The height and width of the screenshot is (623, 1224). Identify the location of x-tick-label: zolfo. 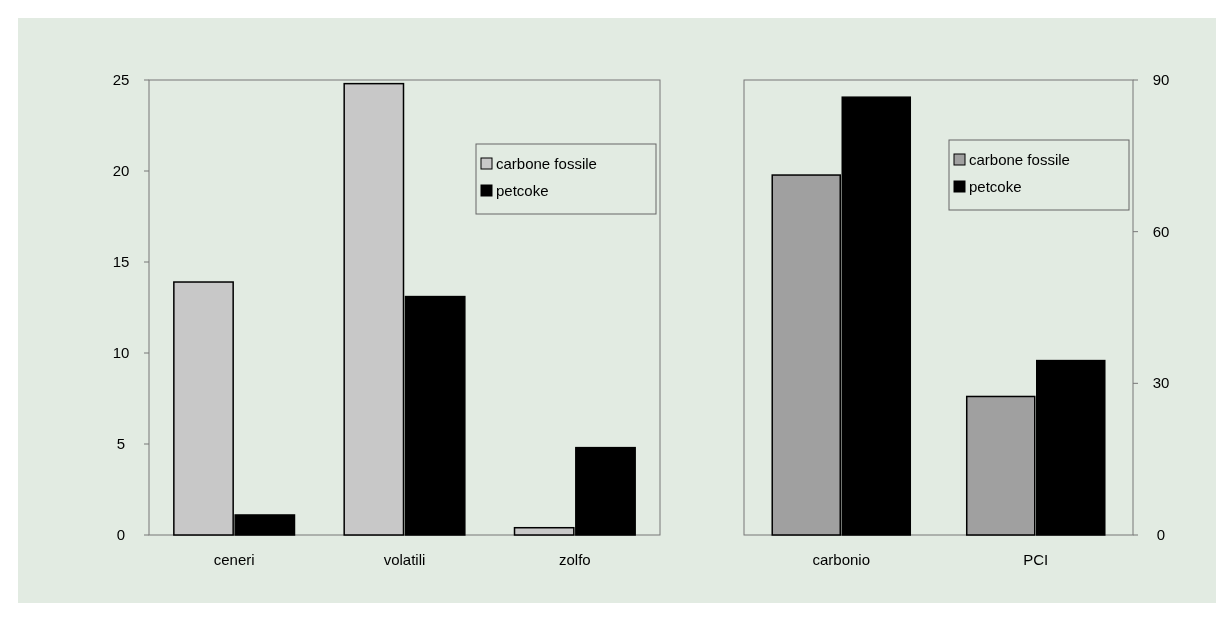
(574, 559).